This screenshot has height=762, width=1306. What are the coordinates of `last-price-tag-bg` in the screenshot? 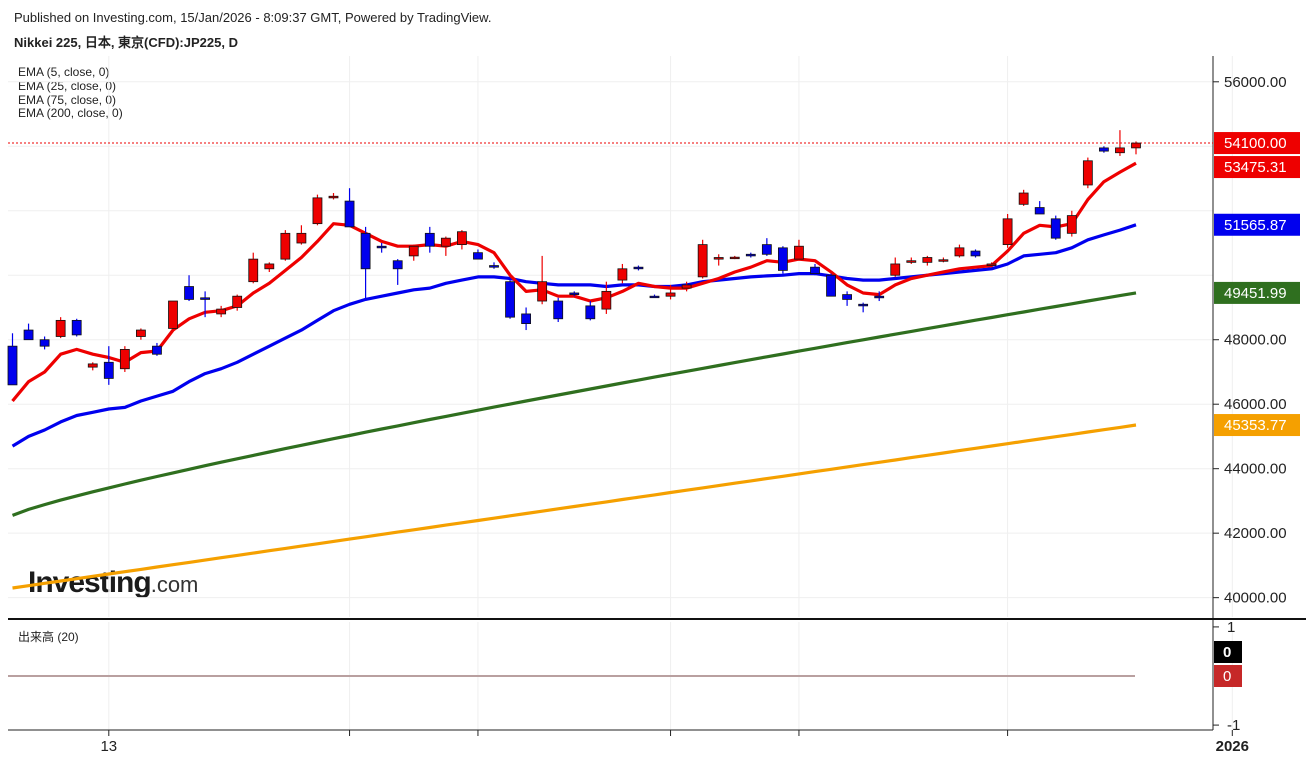 It's located at (1257, 143).